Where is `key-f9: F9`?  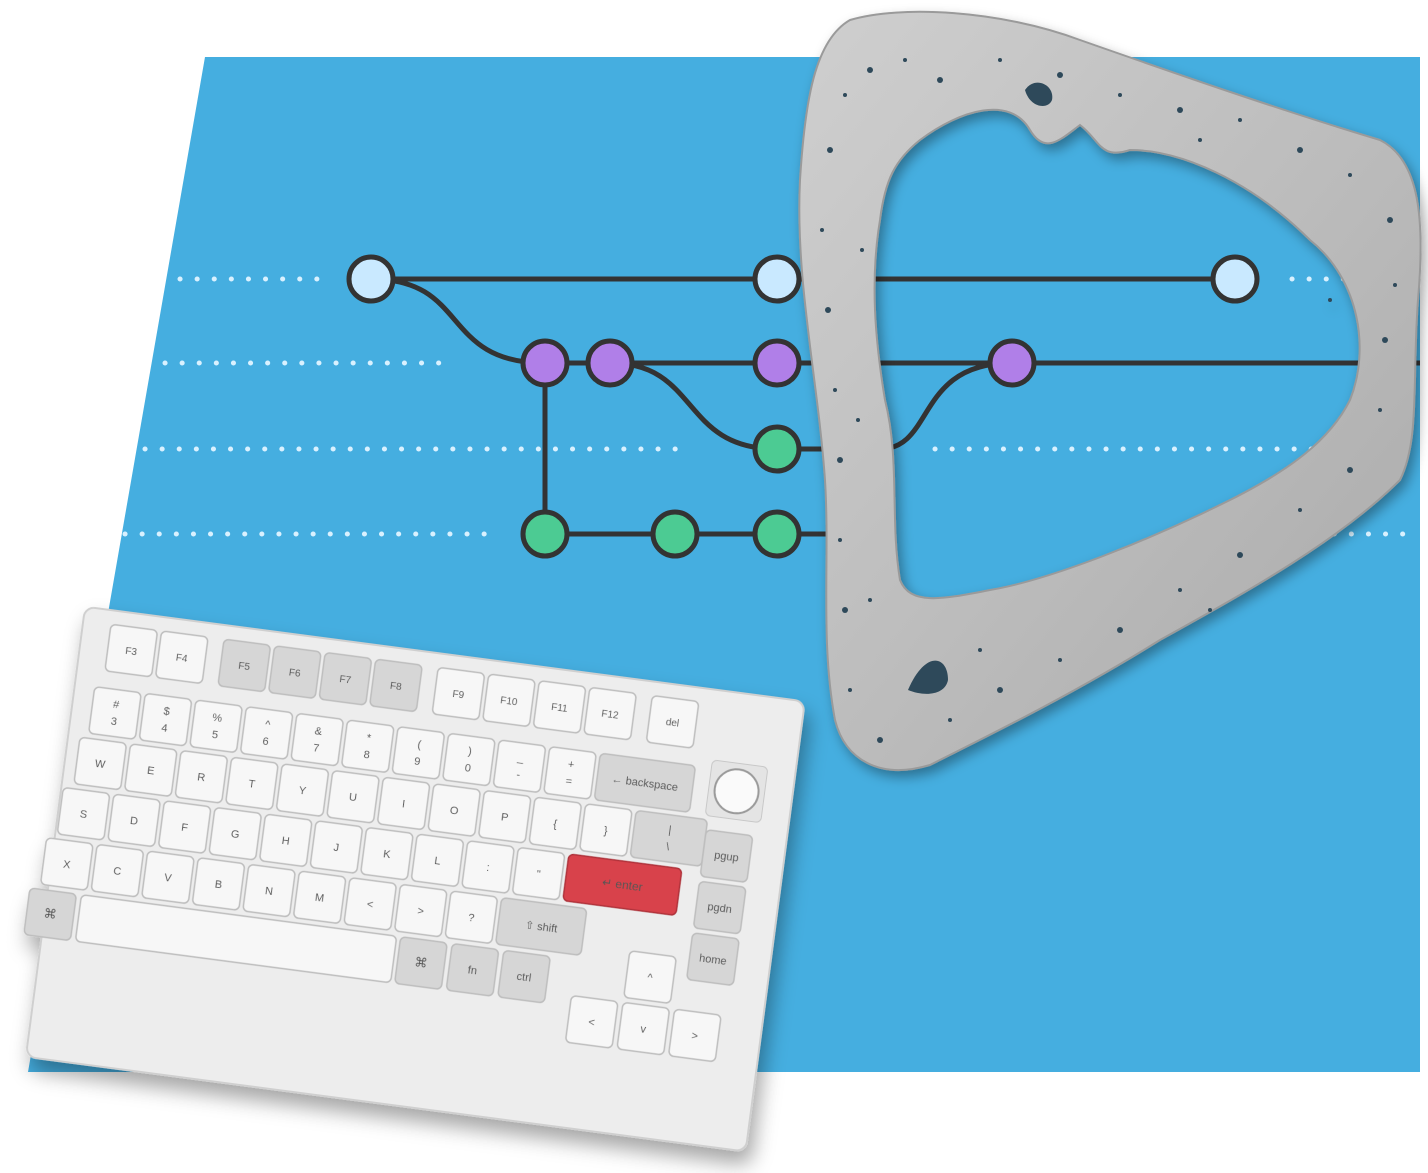
key-f9: F9 is located at coordinates (458, 694).